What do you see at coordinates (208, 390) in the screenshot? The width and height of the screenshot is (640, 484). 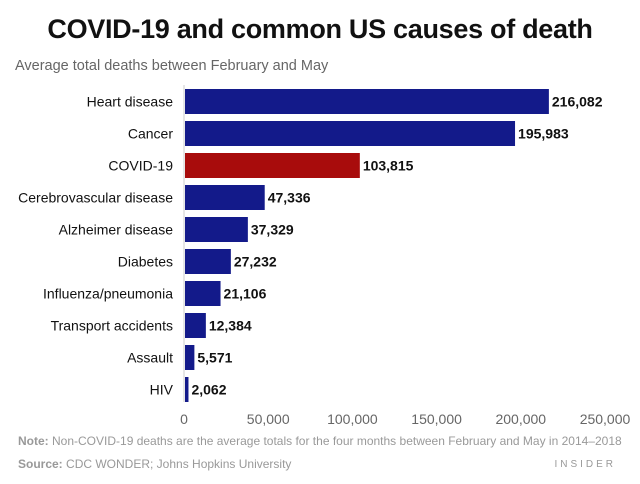 I see `value-label-9: 2,062` at bounding box center [208, 390].